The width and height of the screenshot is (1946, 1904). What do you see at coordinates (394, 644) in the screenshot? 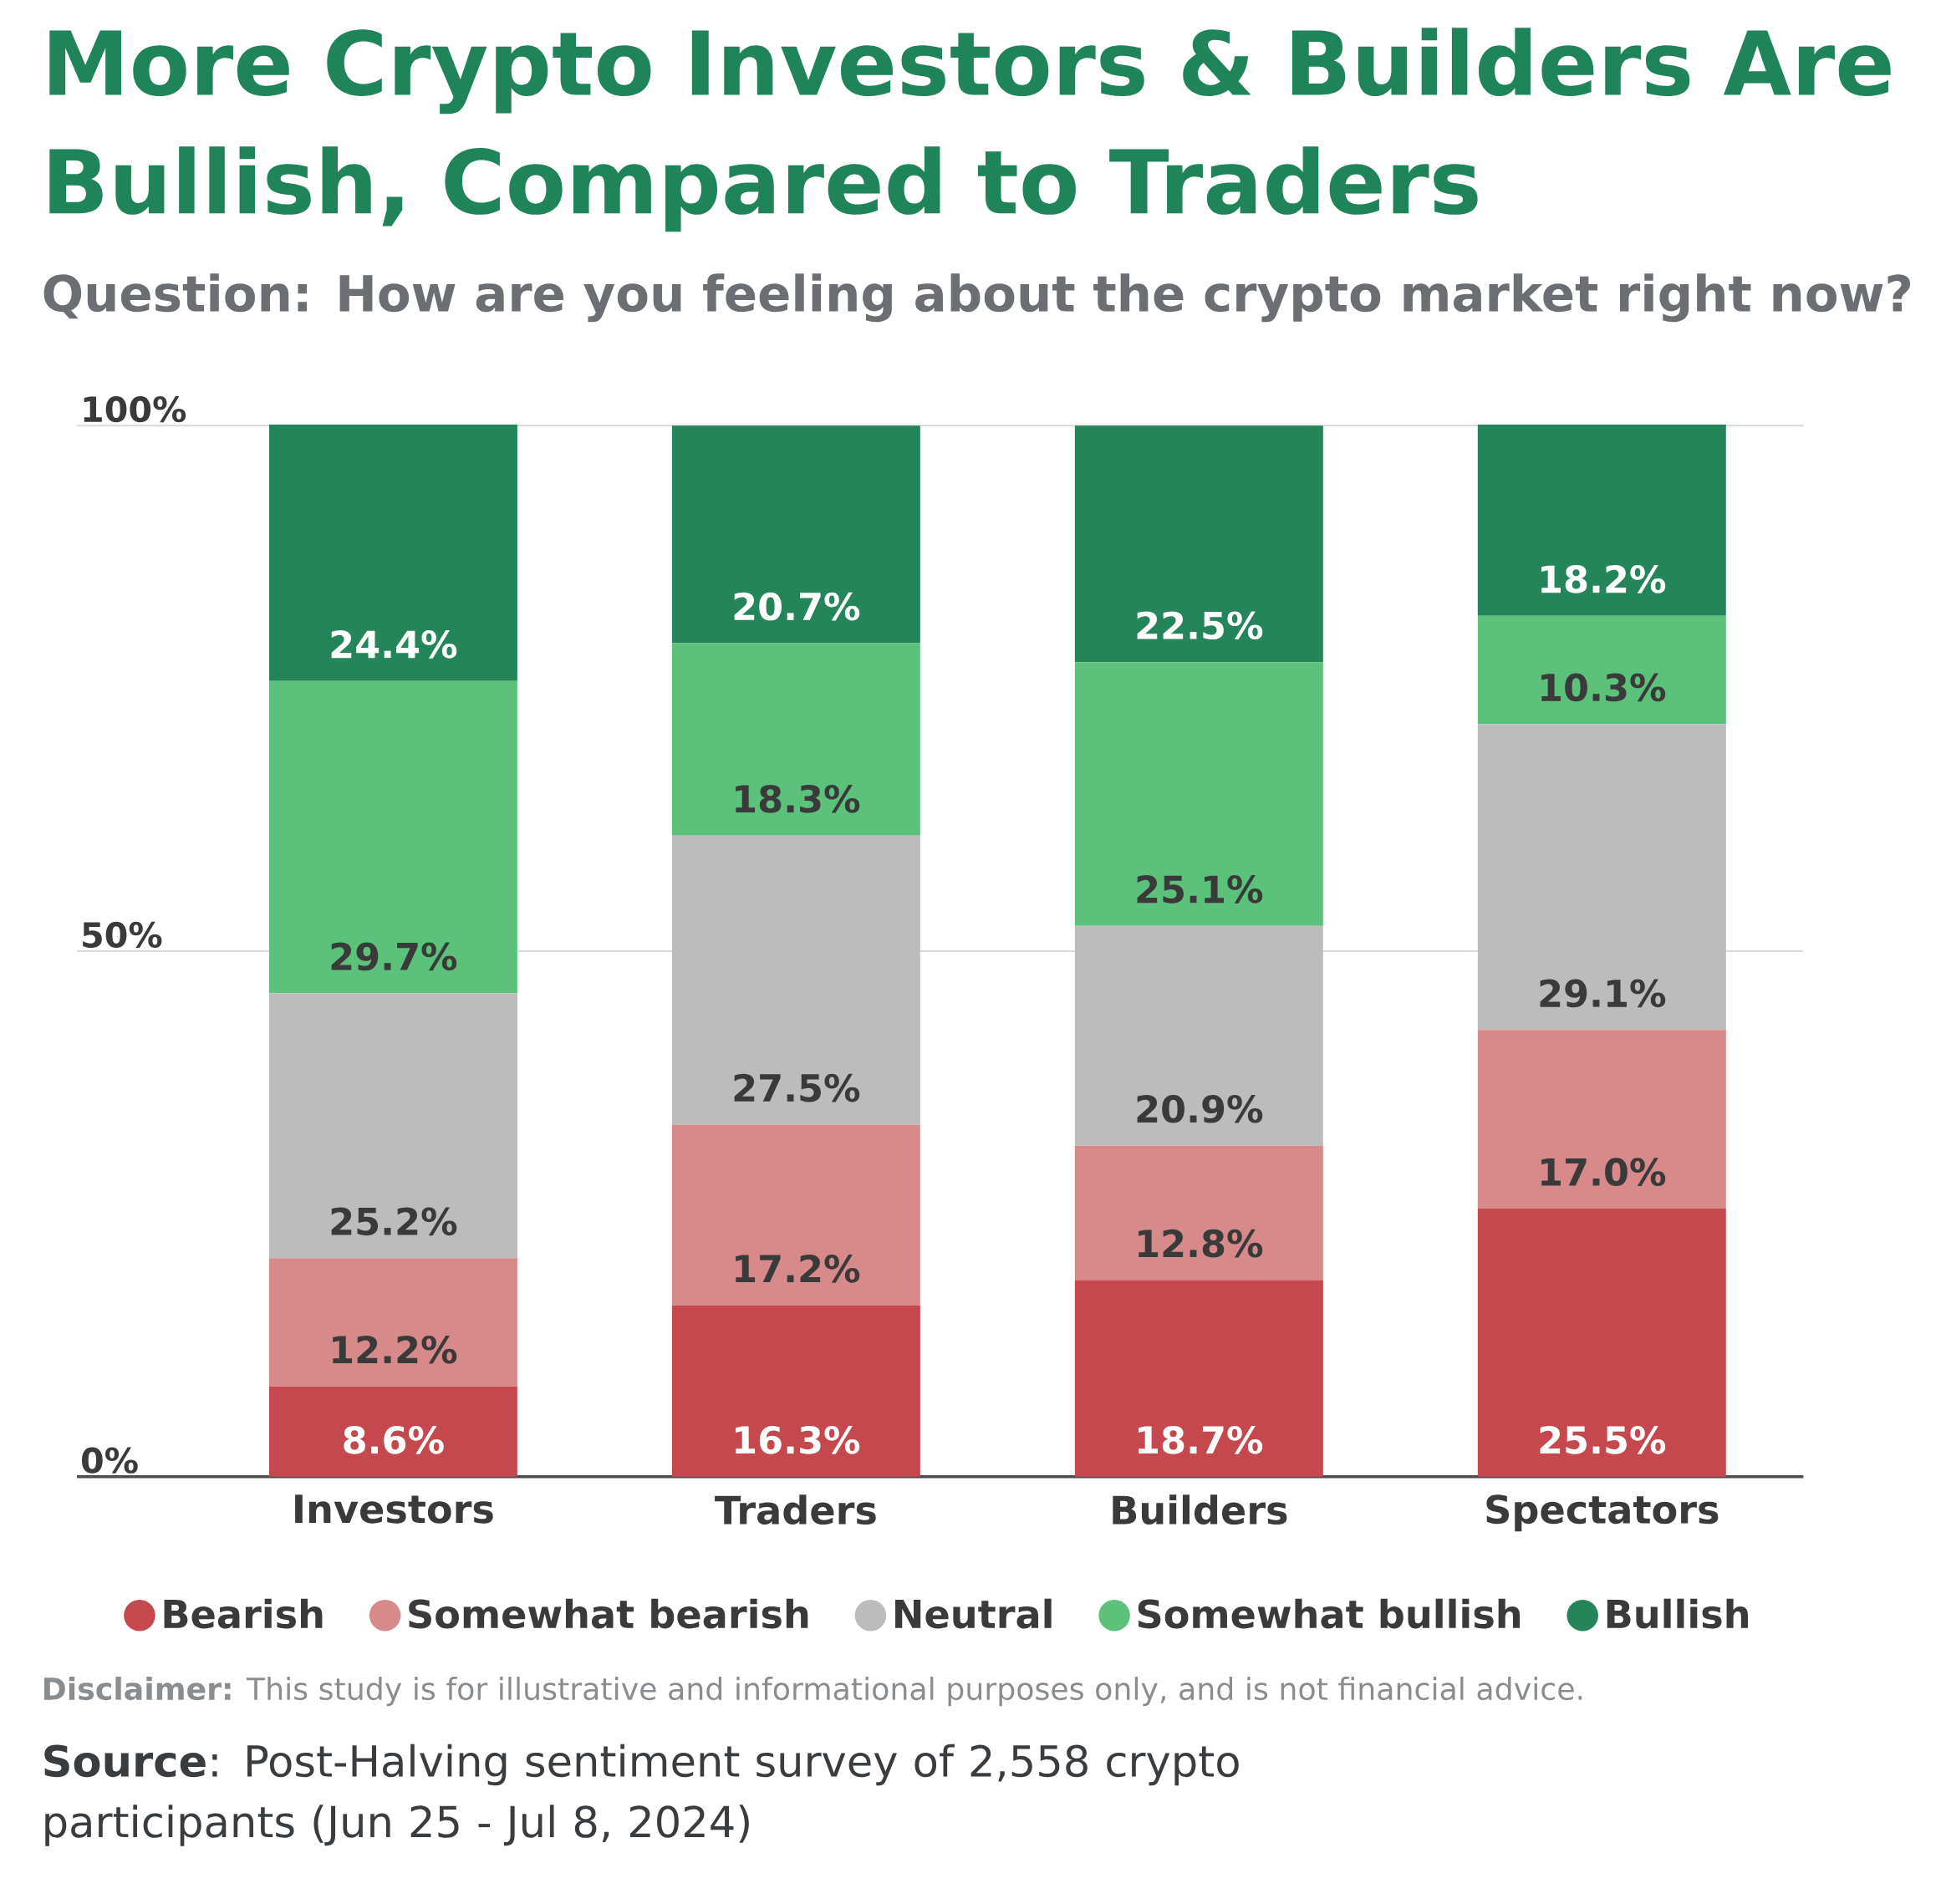
I see `data-label: 24.4%` at bounding box center [394, 644].